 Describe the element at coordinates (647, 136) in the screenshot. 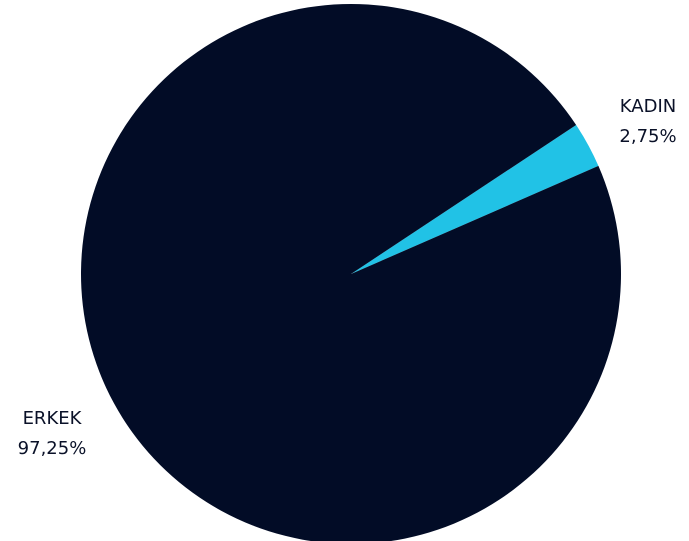

I see `slice-value-kadin: 2,75%` at that location.